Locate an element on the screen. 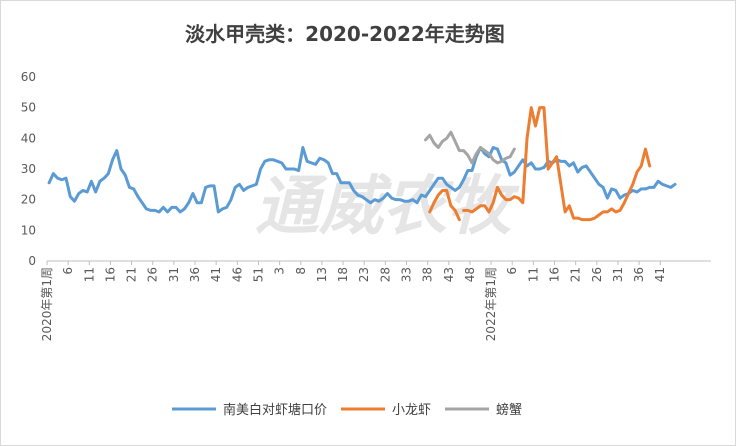 The width and height of the screenshot is (736, 446). x-tick-label: 38 is located at coordinates (428, 274).